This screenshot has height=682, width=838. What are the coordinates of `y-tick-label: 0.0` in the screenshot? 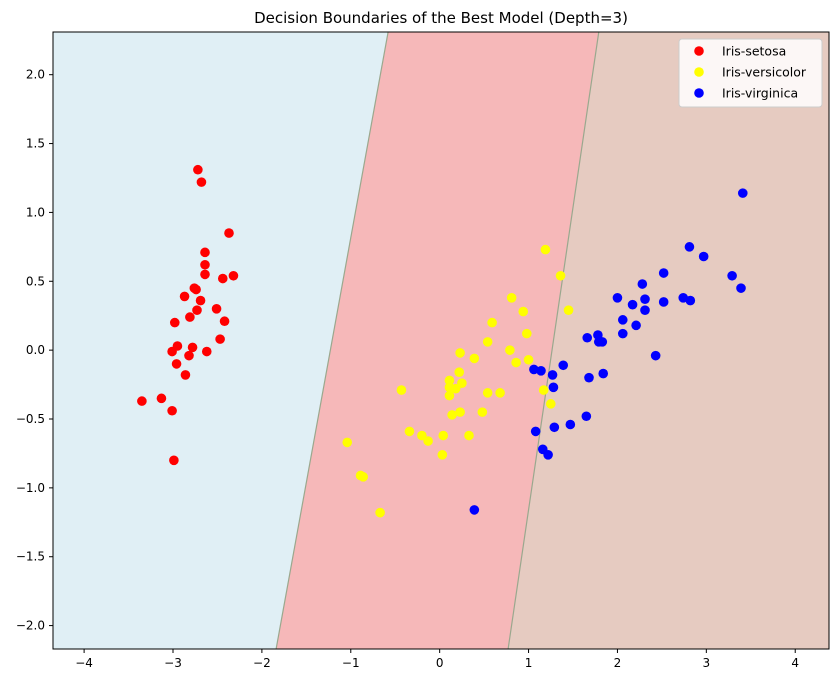 It's located at (35, 350).